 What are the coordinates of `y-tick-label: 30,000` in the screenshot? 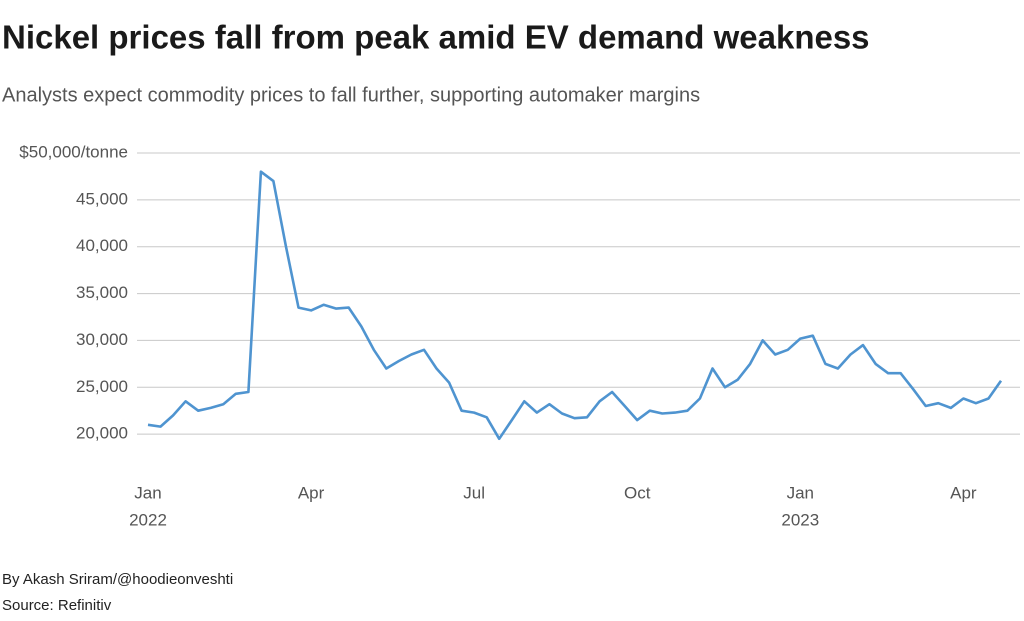 It's located at (102, 339).